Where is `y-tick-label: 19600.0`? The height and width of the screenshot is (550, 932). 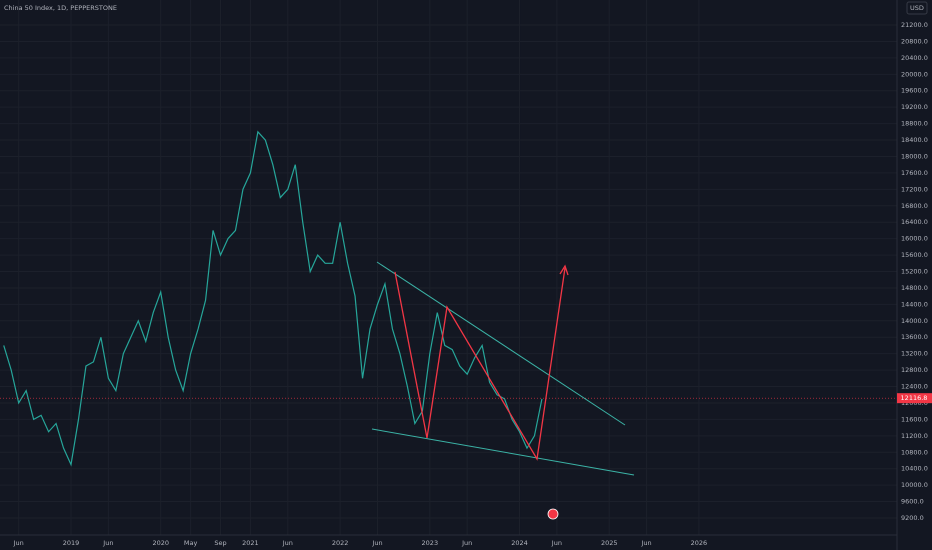
y-tick-label: 19600.0 is located at coordinates (914, 91).